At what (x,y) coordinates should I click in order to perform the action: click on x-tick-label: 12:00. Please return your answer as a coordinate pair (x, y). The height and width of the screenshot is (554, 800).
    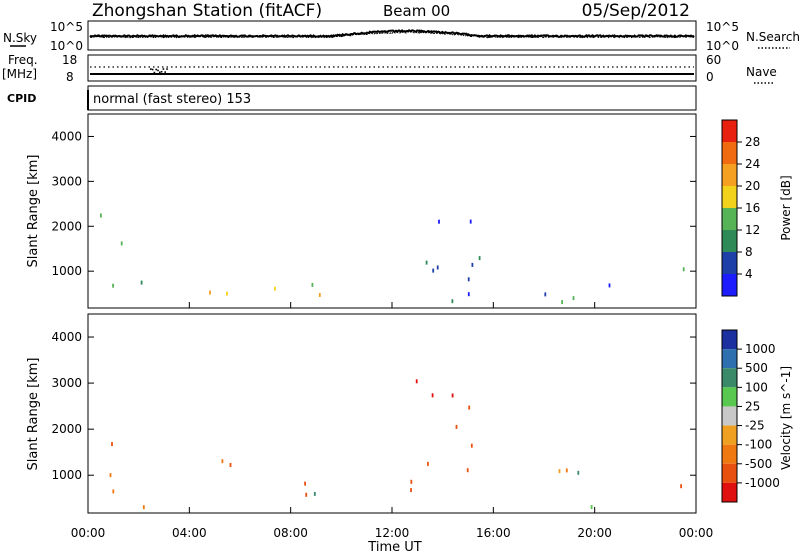
    Looking at the image, I should click on (392, 533).